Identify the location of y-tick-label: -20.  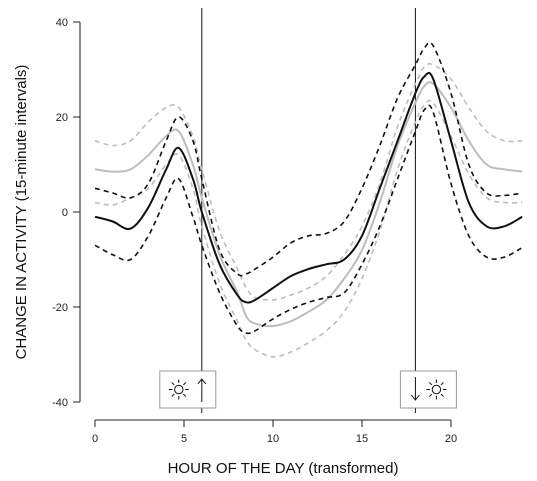
(60, 308).